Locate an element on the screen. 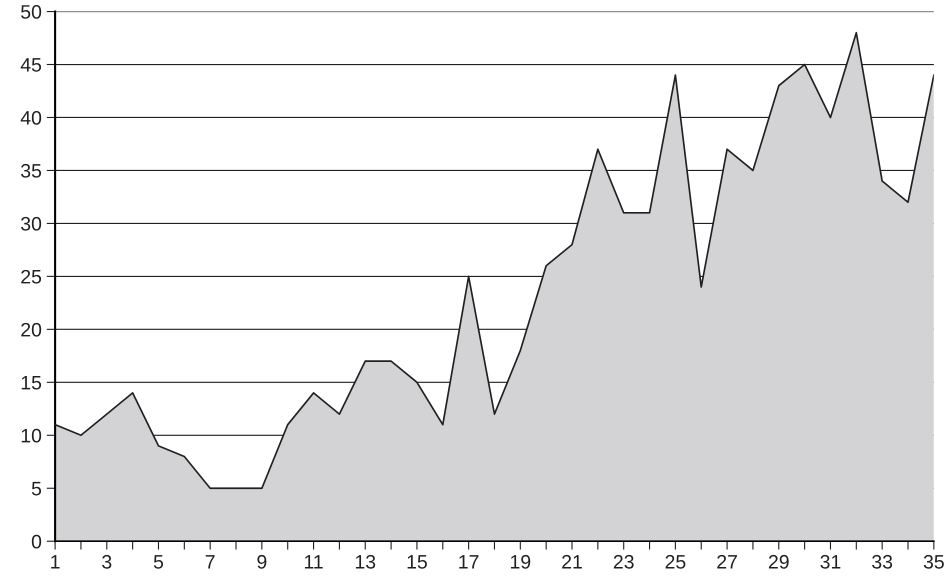 The height and width of the screenshot is (577, 950). x-tick-label: 31 is located at coordinates (830, 561).